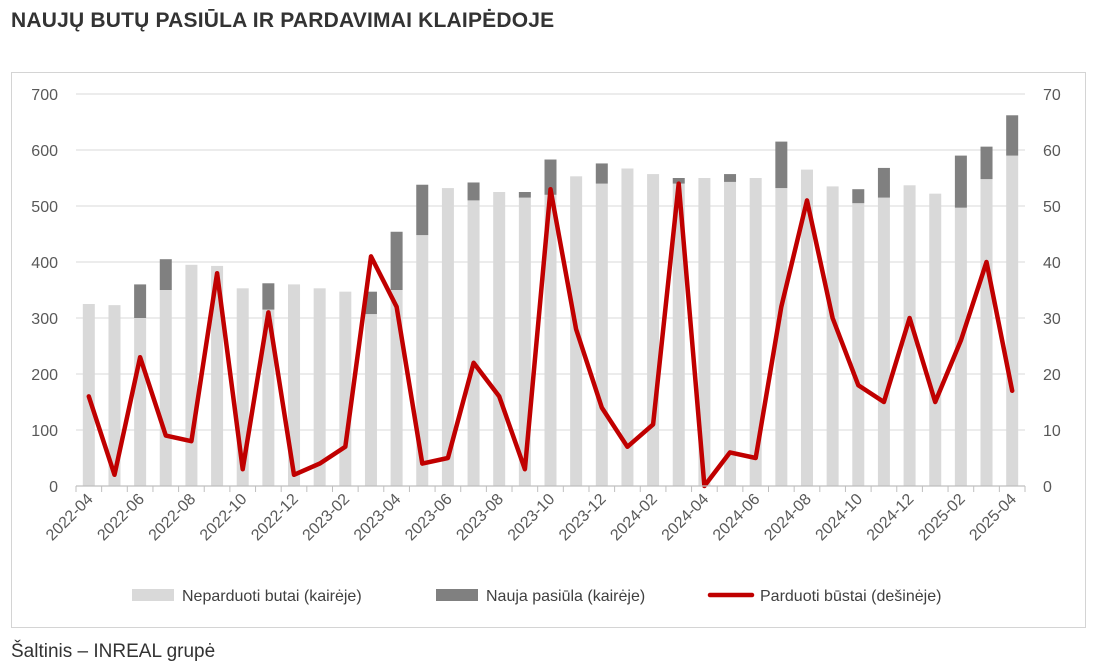 The image size is (1097, 672). Describe the element at coordinates (532, 518) in the screenshot. I see `x-tick-label: 2023-10` at that location.